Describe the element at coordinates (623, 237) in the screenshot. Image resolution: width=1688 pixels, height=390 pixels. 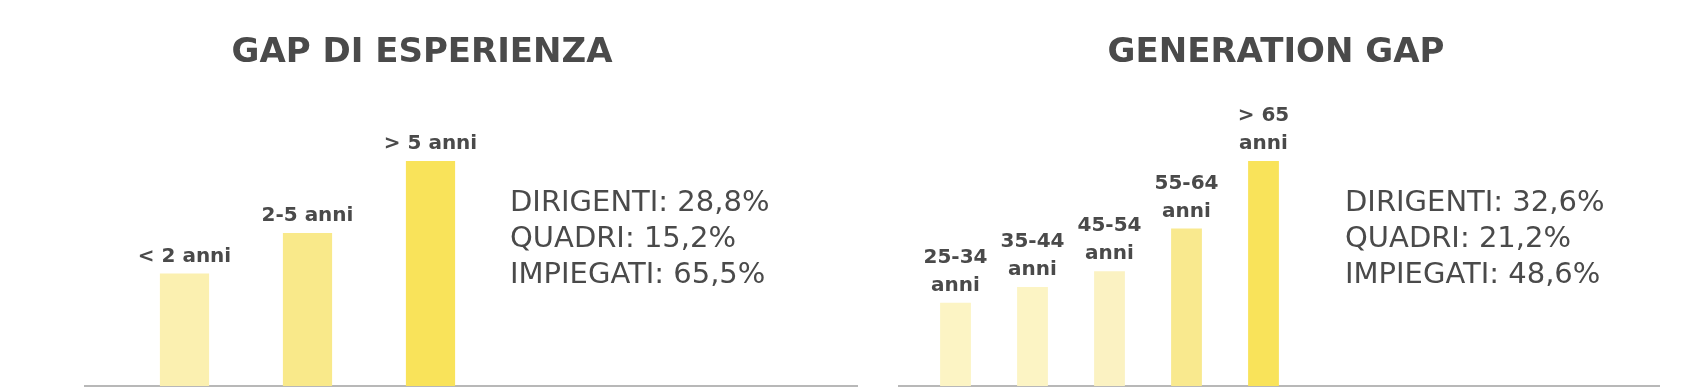
I see `text: QUADRI: 15,2%` at that location.